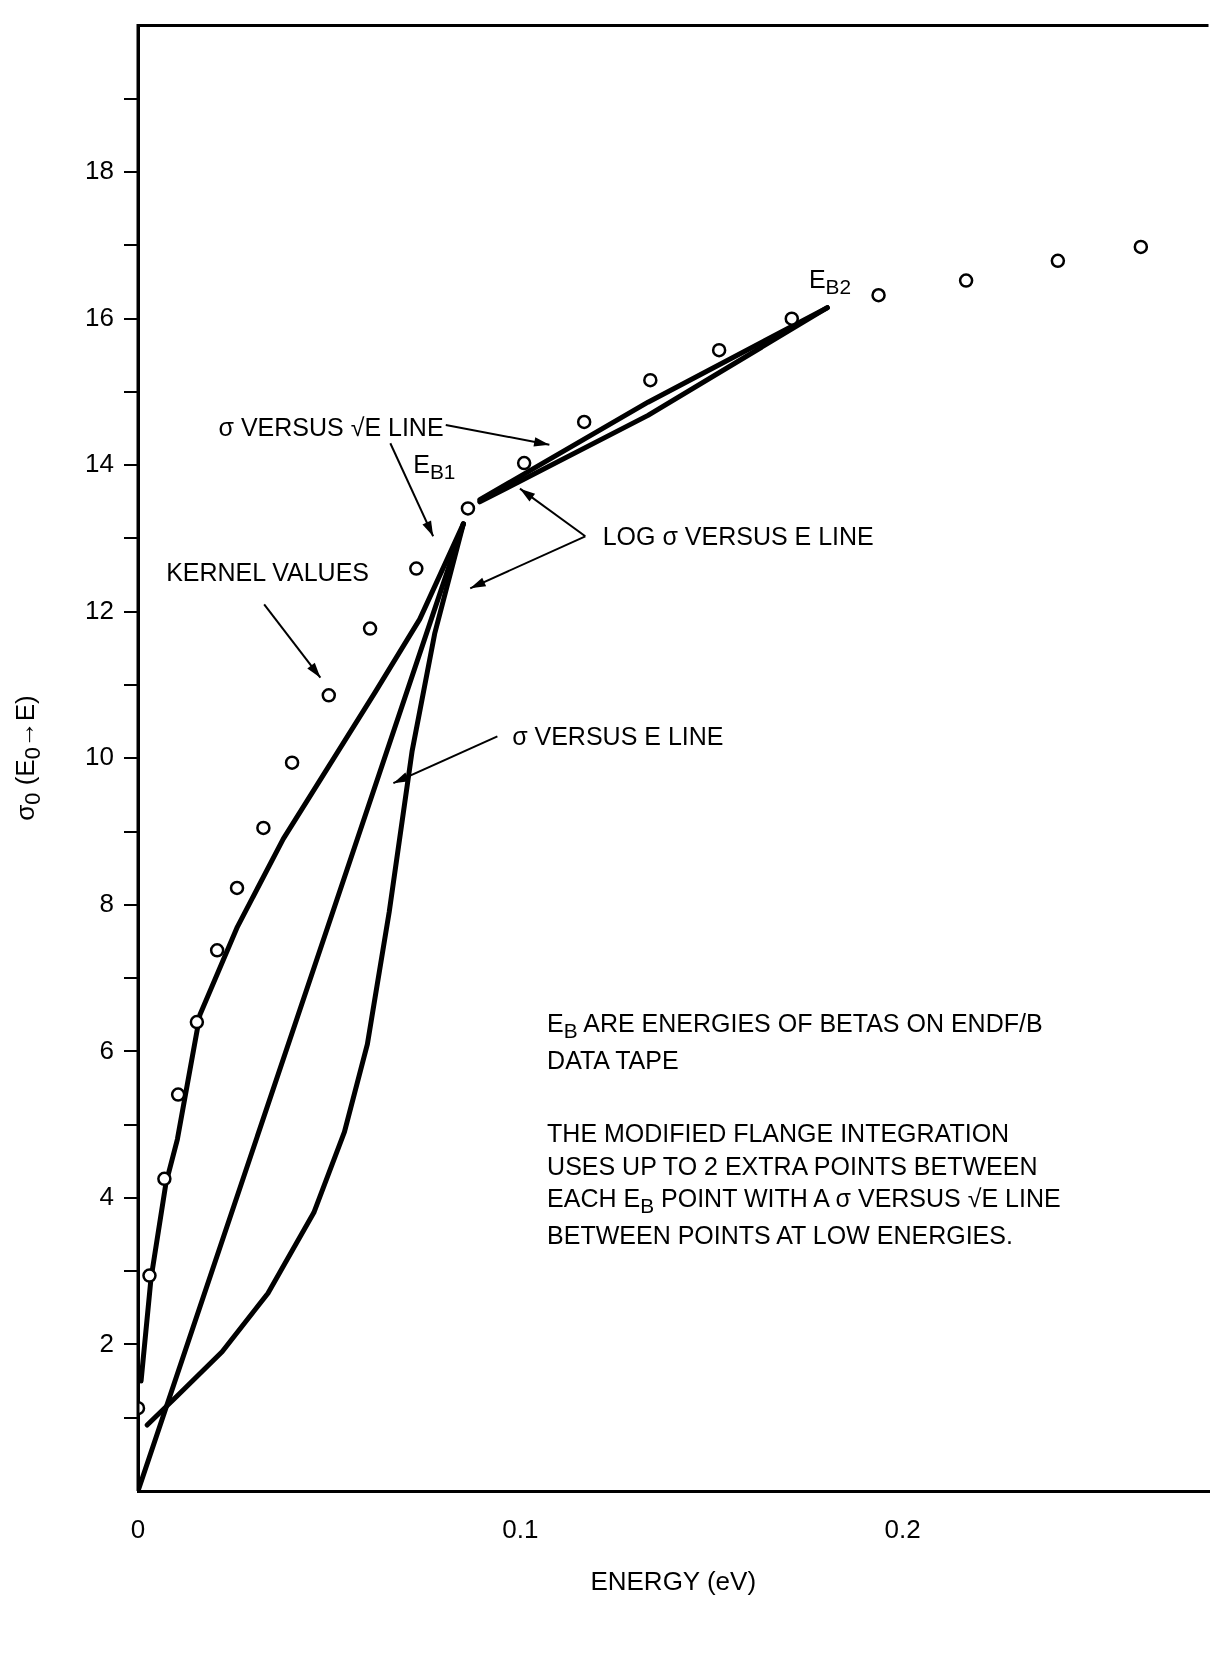 The width and height of the screenshot is (1217, 1661). What do you see at coordinates (434, 466) in the screenshot?
I see `annotation: E$_{B1}$` at bounding box center [434, 466].